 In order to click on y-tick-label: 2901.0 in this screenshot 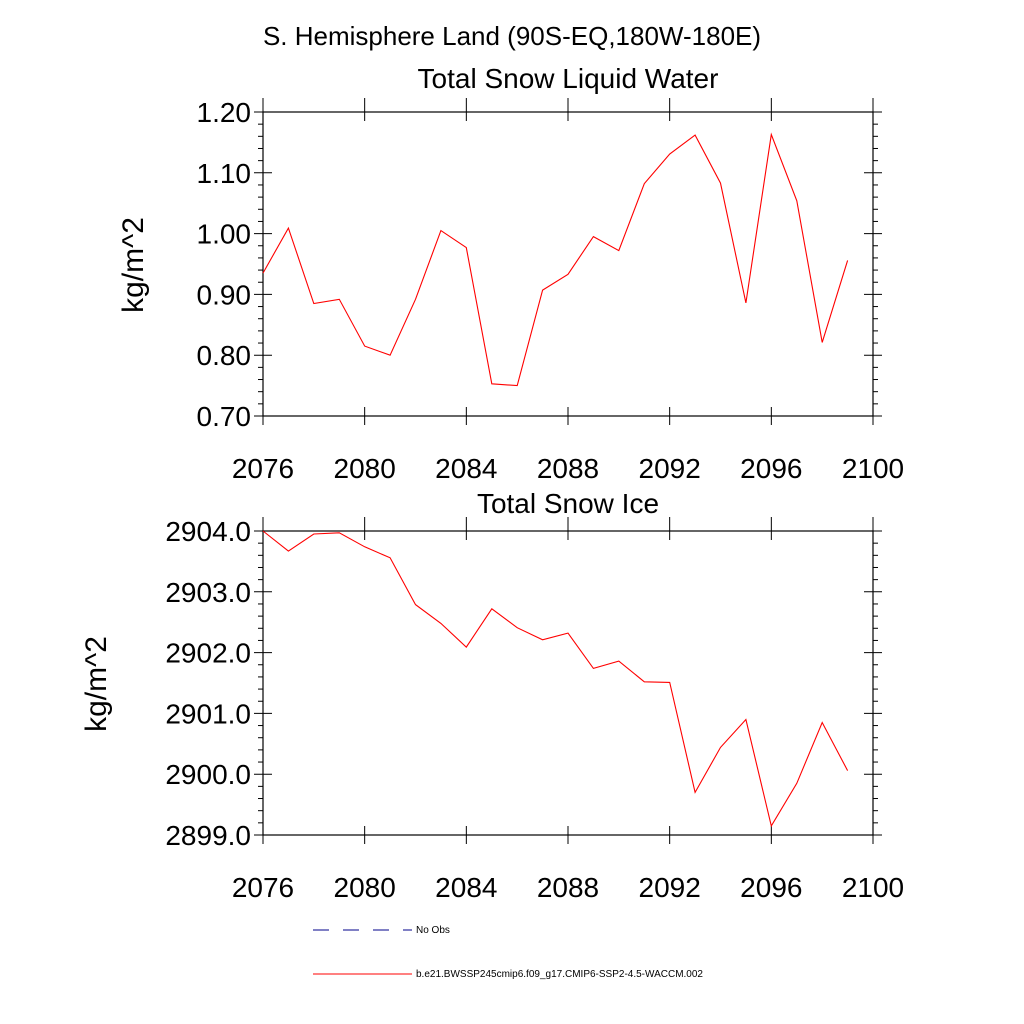, I will do `click(208, 713)`.